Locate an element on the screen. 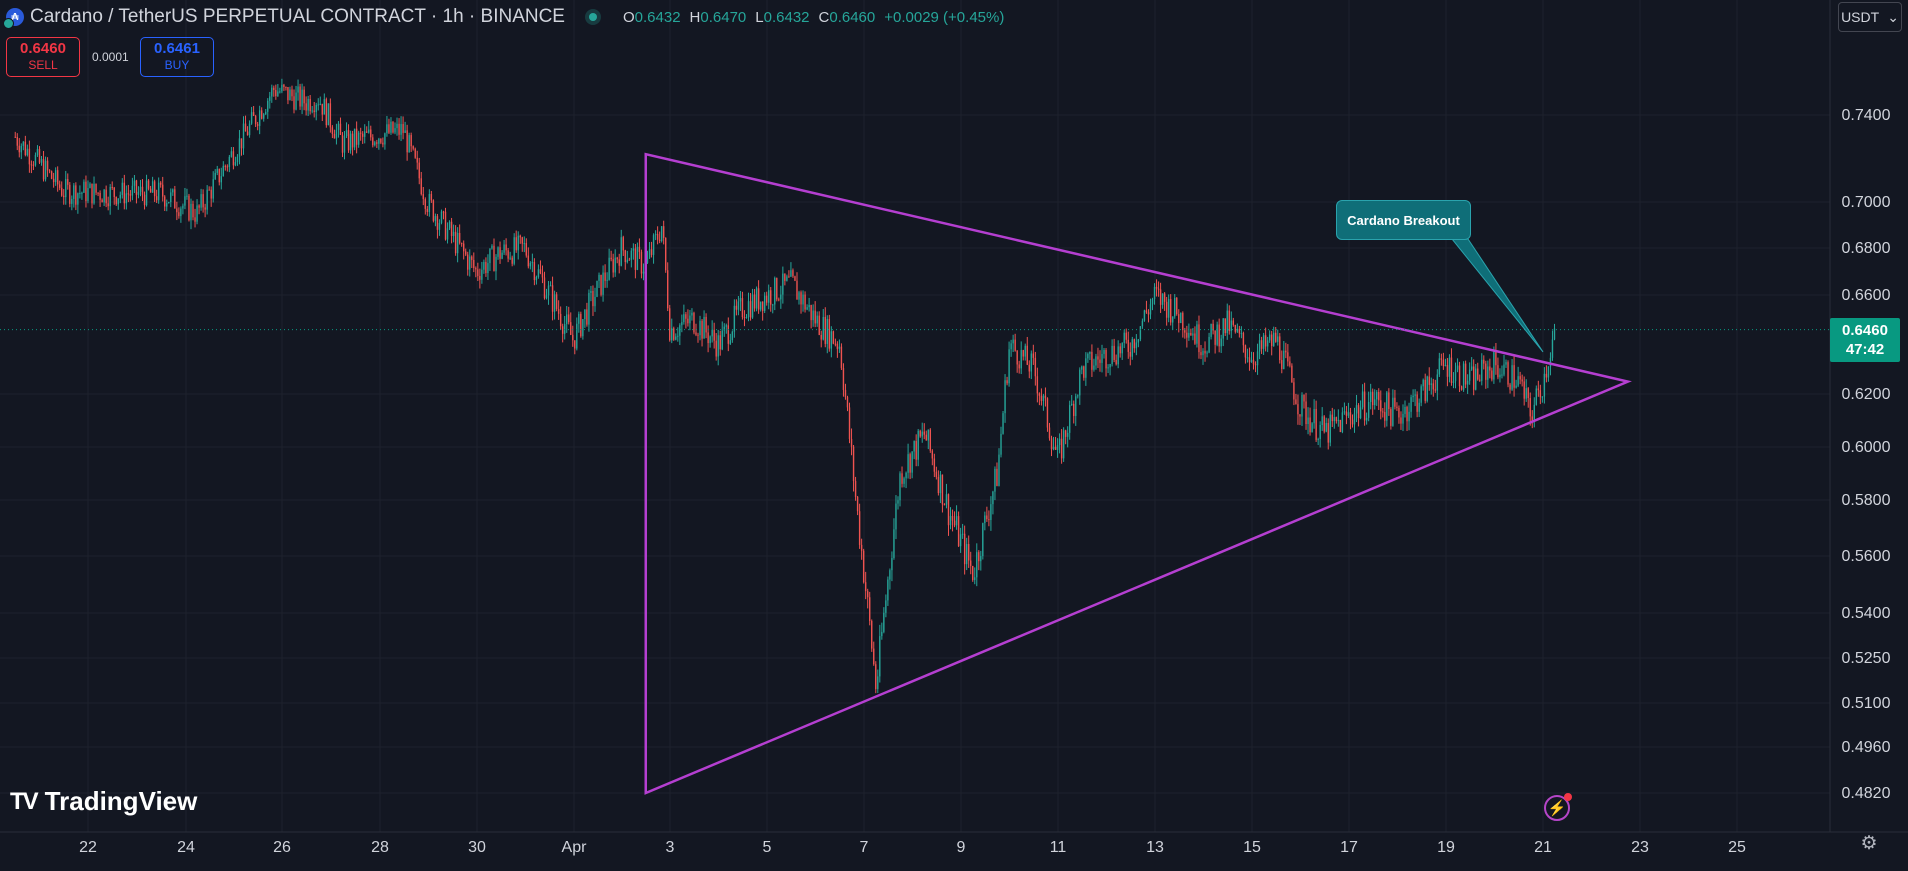 This screenshot has width=1908, height=871. gear-icon: ⚙ is located at coordinates (1869, 843).